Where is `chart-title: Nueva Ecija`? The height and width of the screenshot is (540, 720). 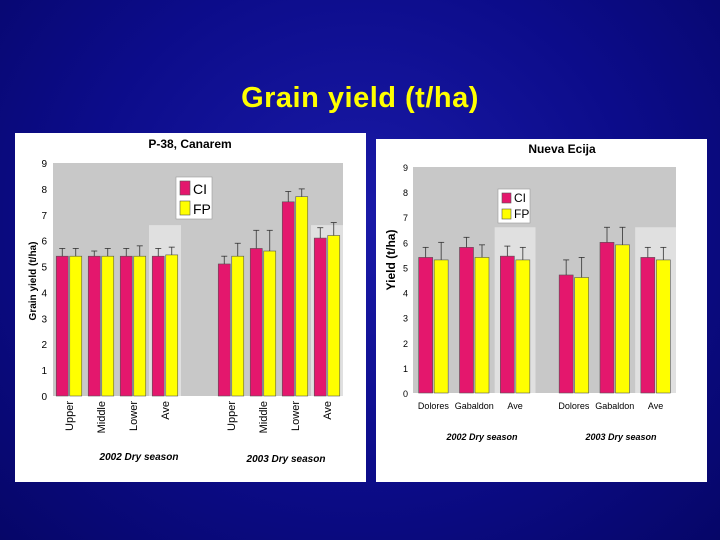
chart-title: Nueva Ecija is located at coordinates (562, 149).